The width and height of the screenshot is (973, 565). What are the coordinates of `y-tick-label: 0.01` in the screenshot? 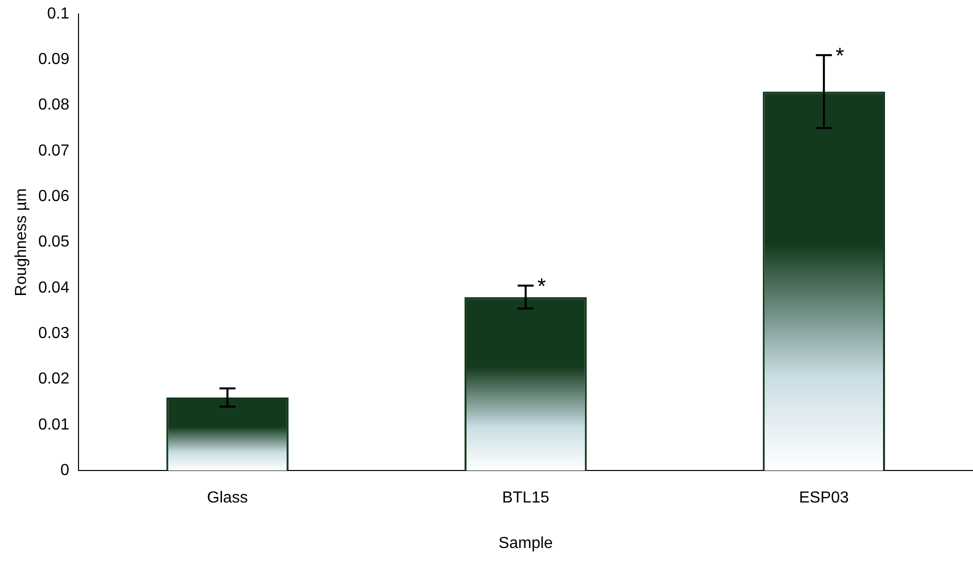 It's located at (54, 425).